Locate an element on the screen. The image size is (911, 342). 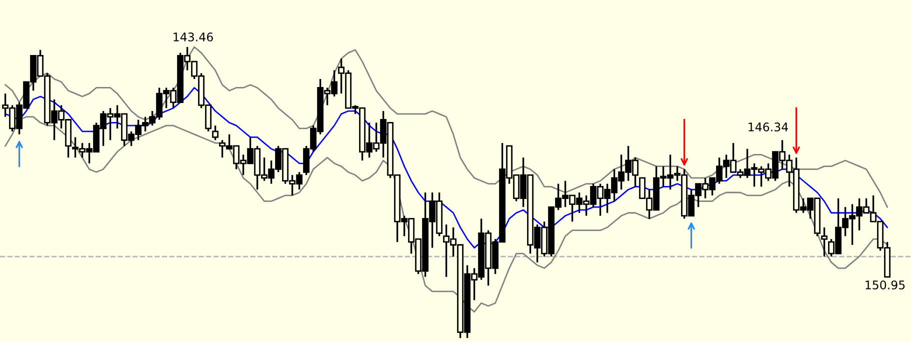
text: 143.46 is located at coordinates (193, 37).